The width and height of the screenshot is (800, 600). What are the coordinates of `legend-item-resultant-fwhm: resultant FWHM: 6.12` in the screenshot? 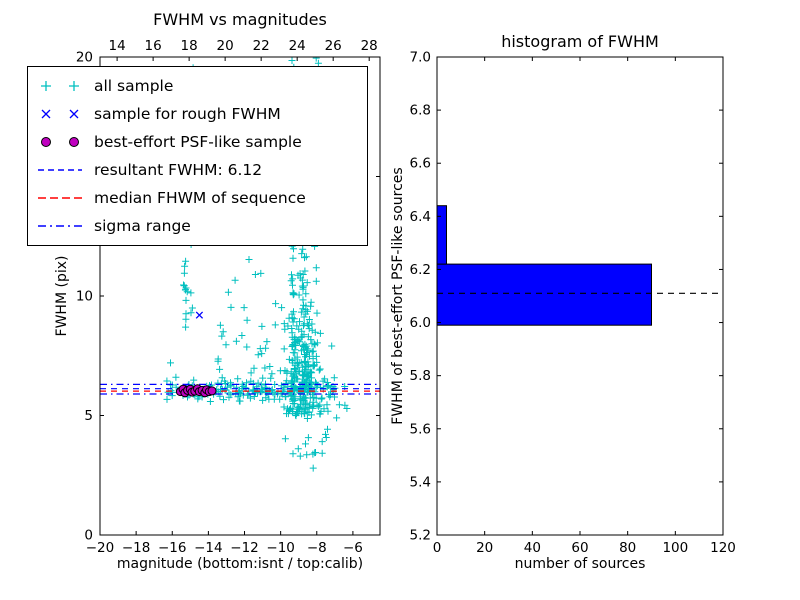 It's located at (197, 170).